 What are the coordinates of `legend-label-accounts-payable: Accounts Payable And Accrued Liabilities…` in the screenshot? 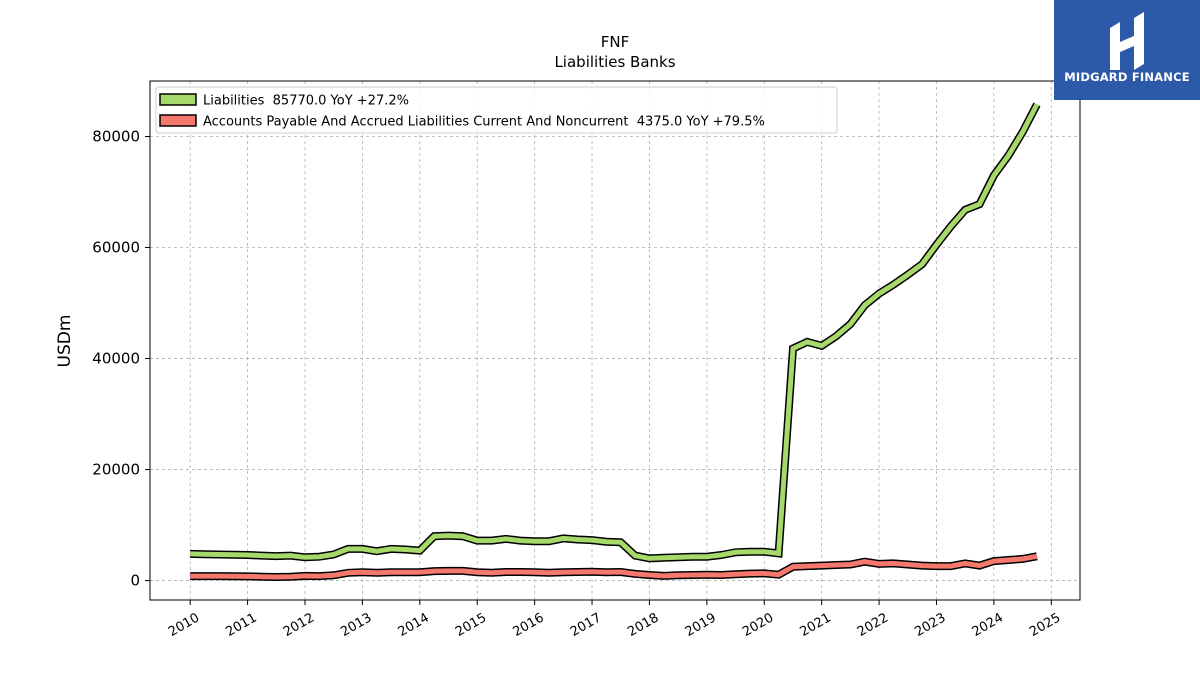 It's located at (484, 122).